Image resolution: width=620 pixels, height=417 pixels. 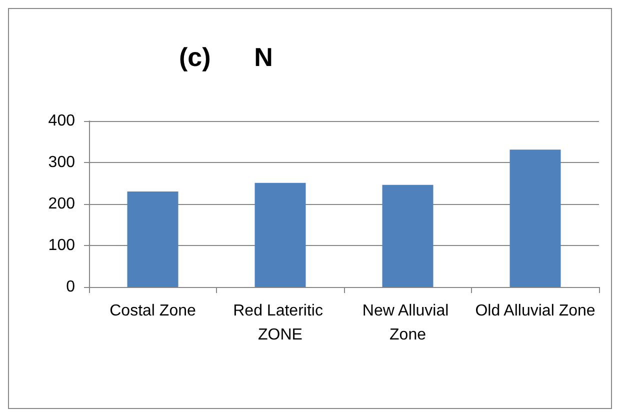 What do you see at coordinates (62, 121) in the screenshot?
I see `y-tick-label: 400` at bounding box center [62, 121].